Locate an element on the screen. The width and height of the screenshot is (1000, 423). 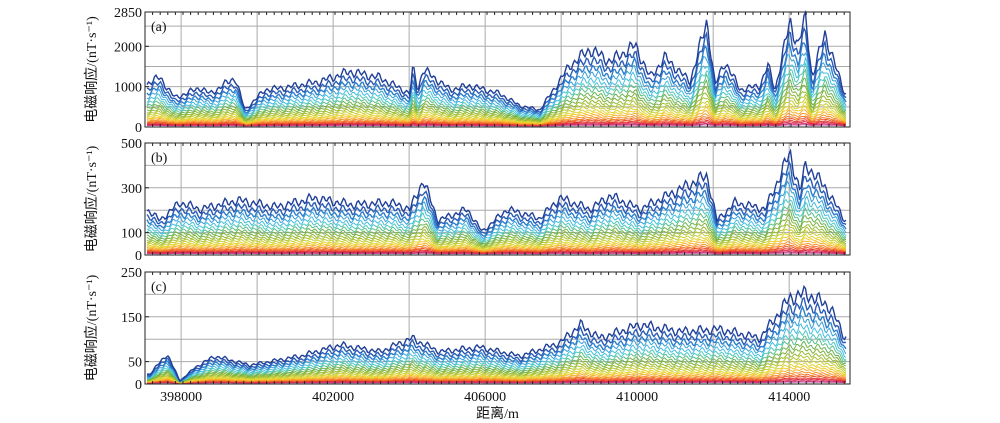
x-tick-label: 398000 is located at coordinates (181, 397).